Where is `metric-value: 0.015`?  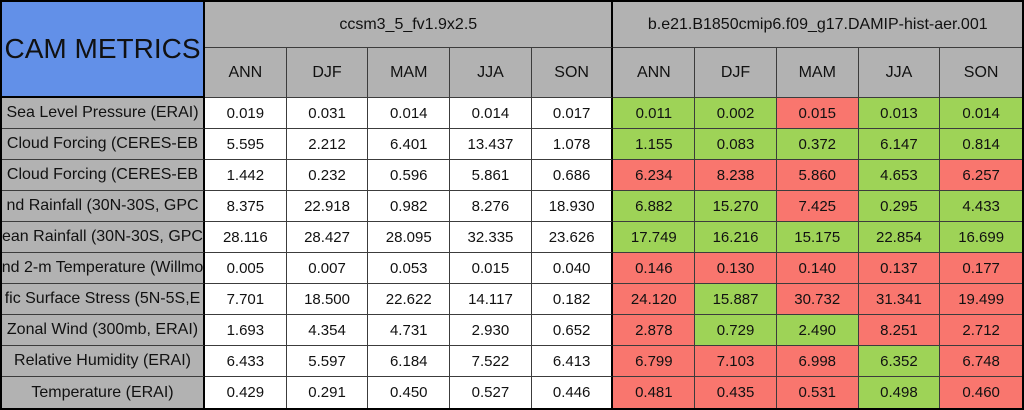
metric-value: 0.015 is located at coordinates (817, 113).